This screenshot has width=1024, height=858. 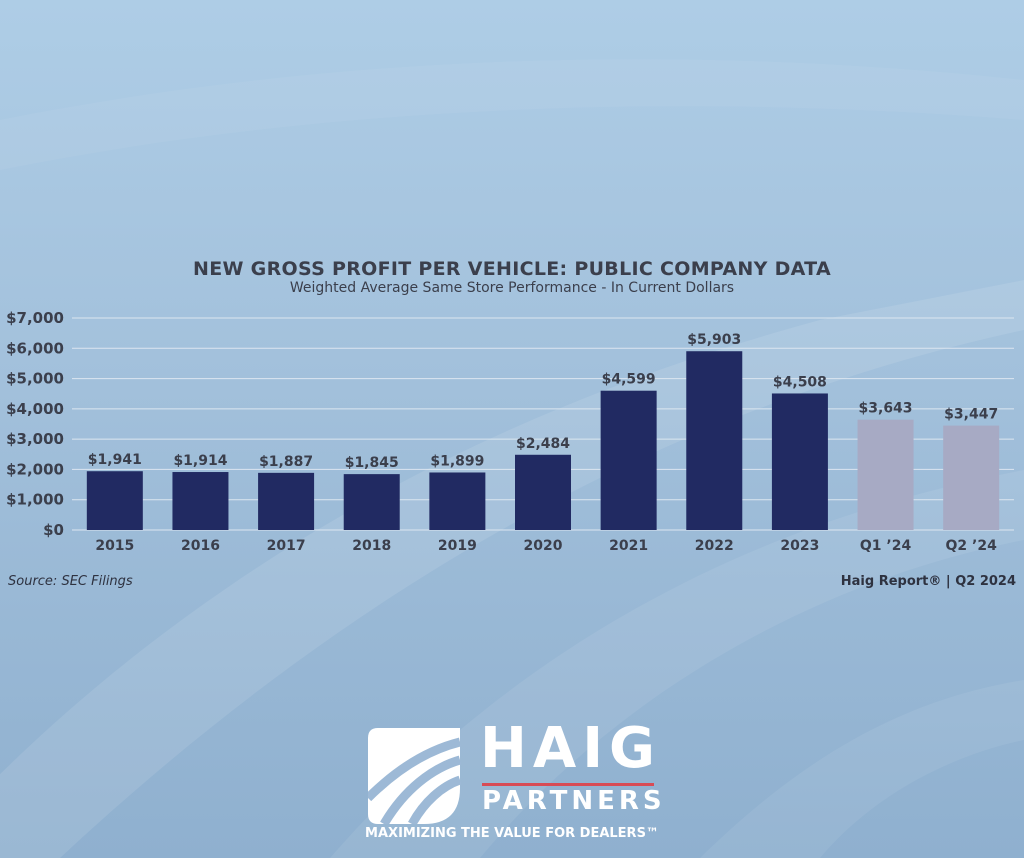 I want to click on data-label: $1,914, so click(x=200, y=461).